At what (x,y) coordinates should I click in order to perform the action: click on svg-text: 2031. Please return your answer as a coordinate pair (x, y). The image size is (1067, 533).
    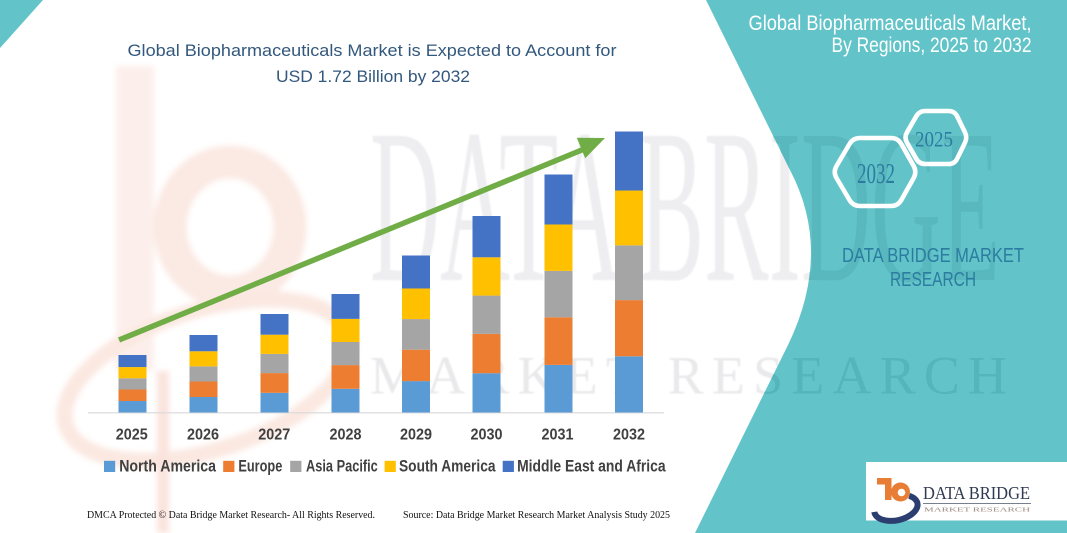
    Looking at the image, I should click on (558, 435).